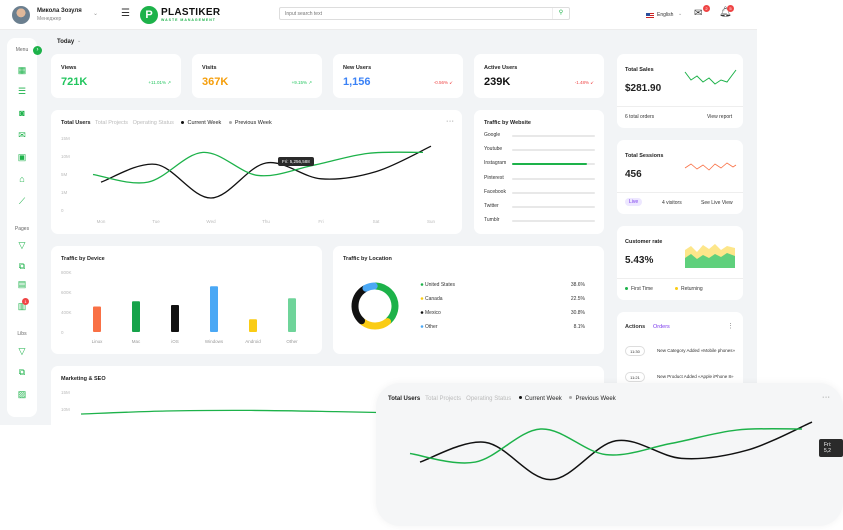 This screenshot has width=843, height=530. I want to click on location-percent: 30.8%, so click(578, 313).